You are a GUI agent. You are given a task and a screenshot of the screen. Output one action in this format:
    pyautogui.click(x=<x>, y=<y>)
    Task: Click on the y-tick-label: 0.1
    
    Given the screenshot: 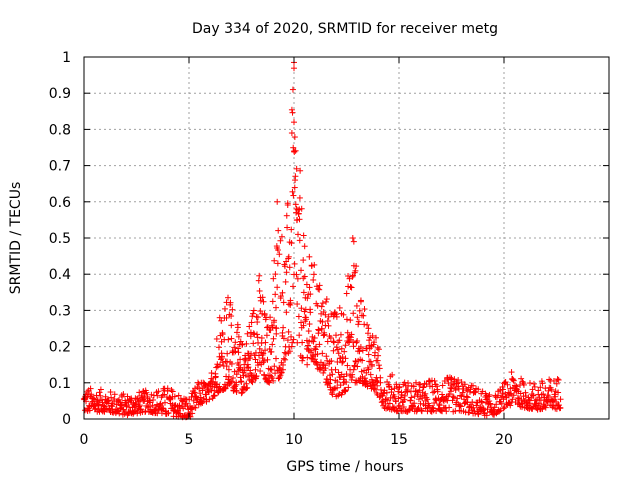 What is the action you would take?
    pyautogui.click(x=60, y=384)
    